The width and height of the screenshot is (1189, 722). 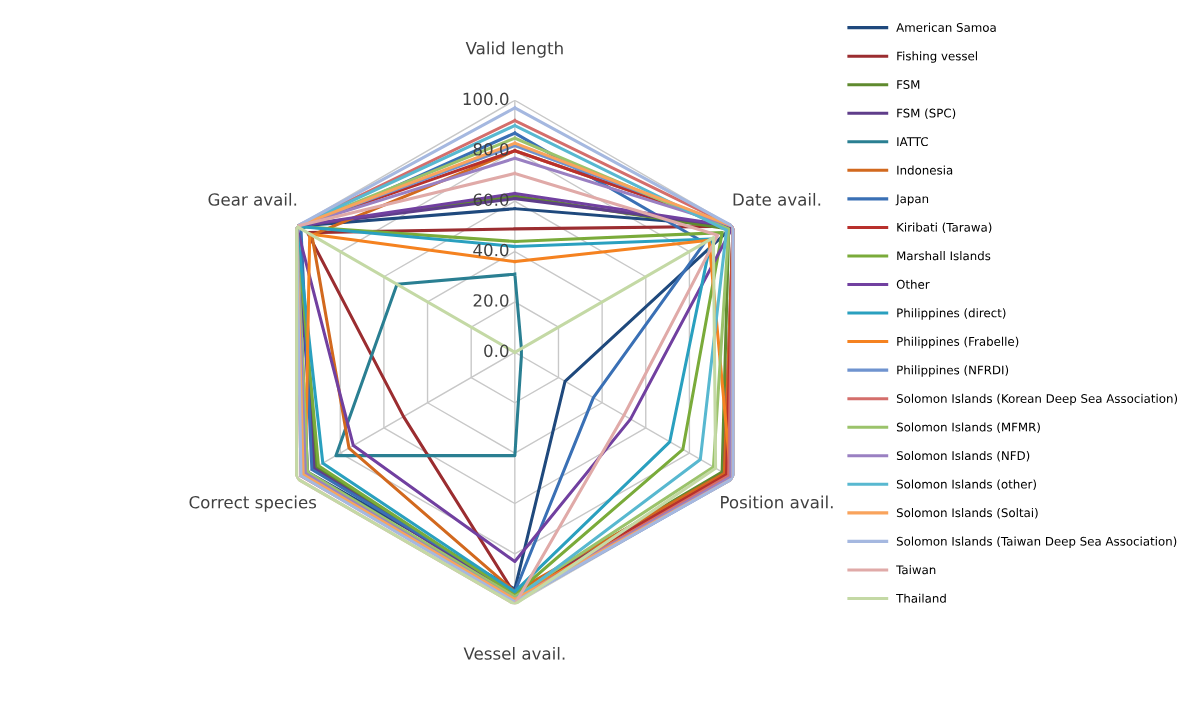 I want to click on spoke-label: Vessel avail., so click(x=514, y=653).